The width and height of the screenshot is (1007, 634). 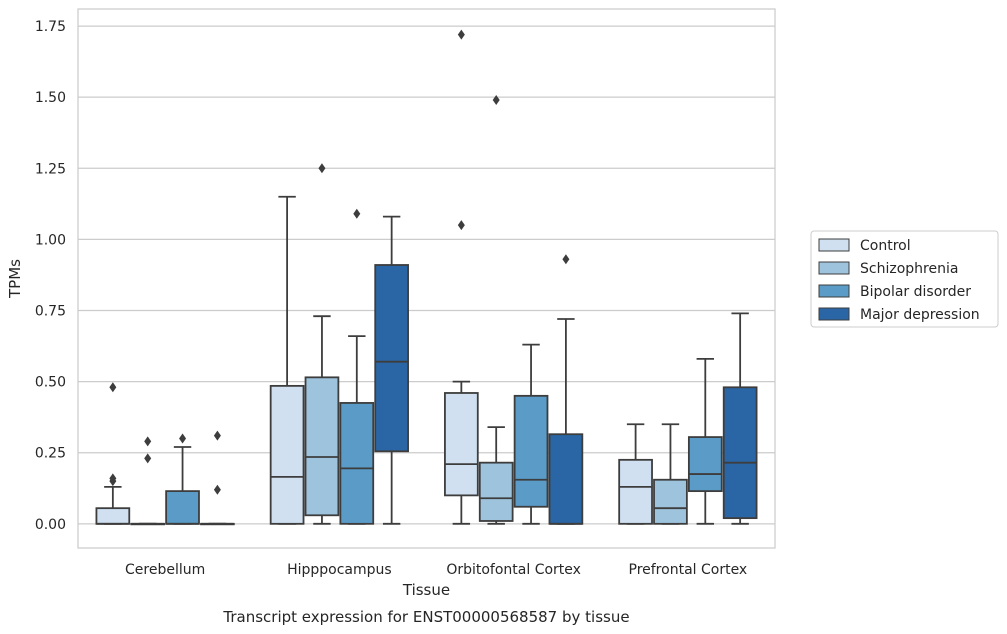 I want to click on y-tick-label: 0.00, so click(x=50, y=525).